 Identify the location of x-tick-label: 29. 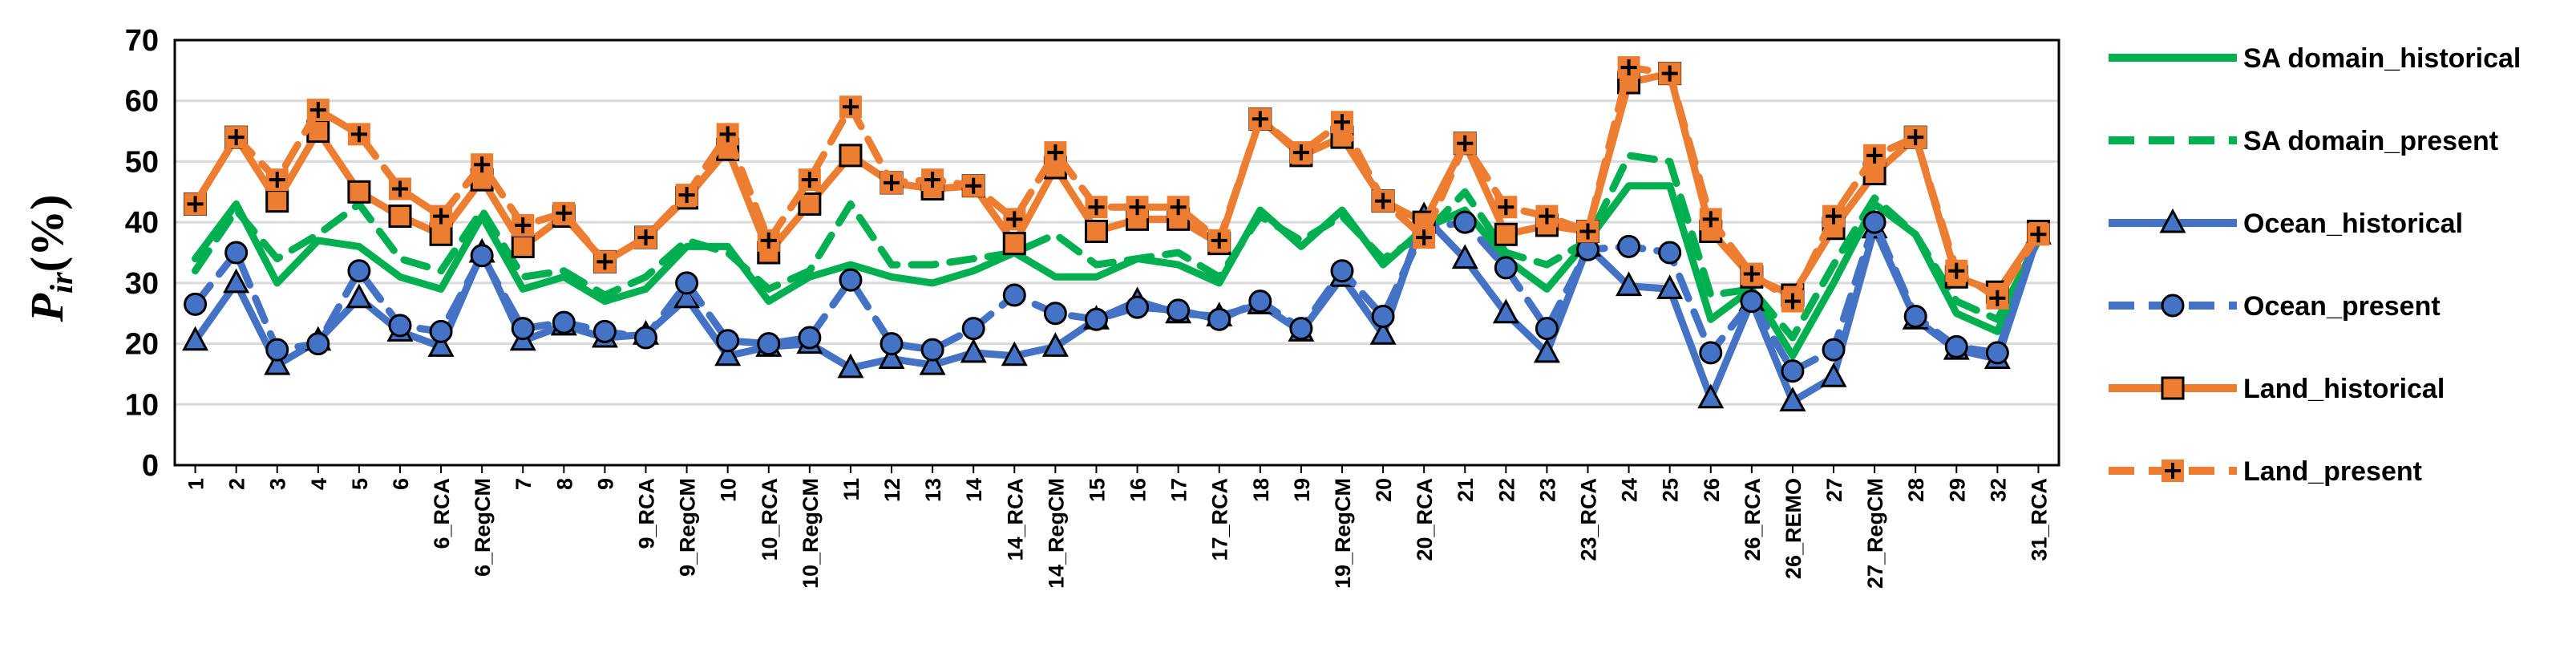
(1957, 490).